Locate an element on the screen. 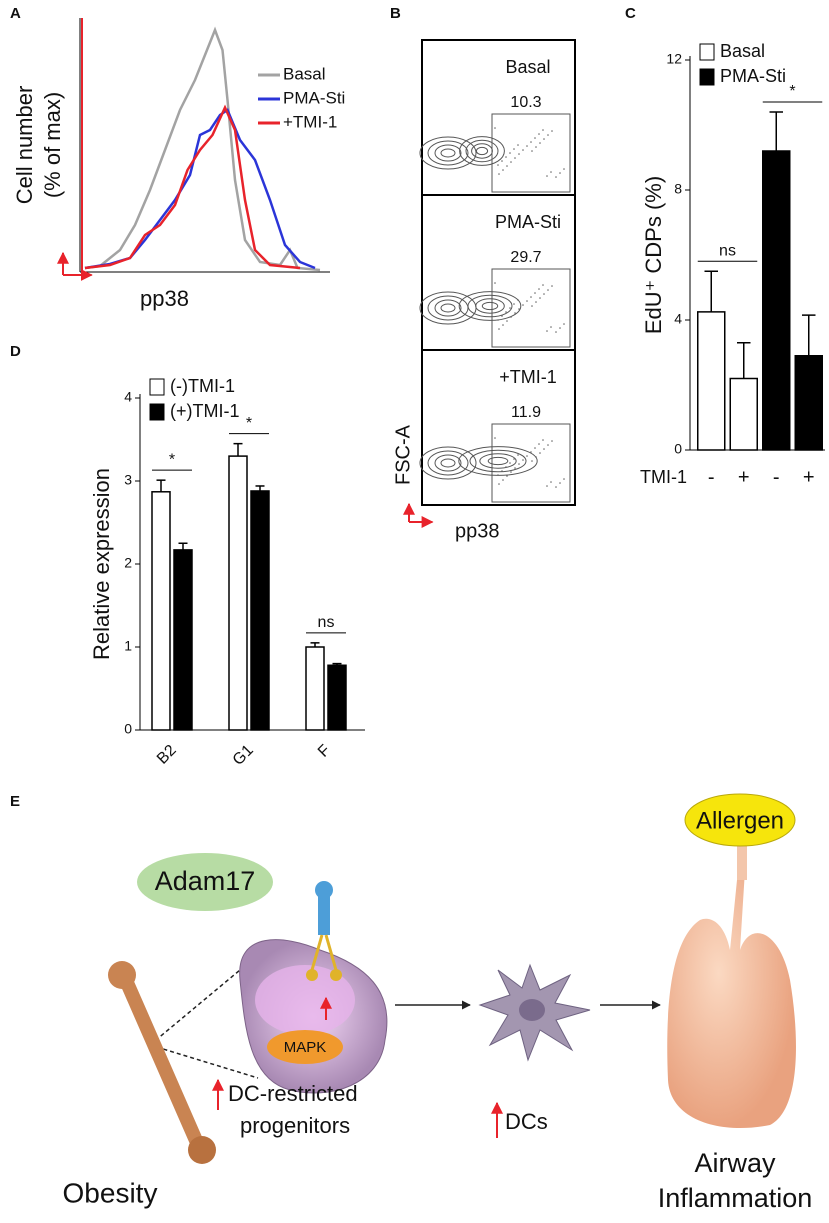 This screenshot has height=1223, width=829. series-line is located at coordinates (200, 189).